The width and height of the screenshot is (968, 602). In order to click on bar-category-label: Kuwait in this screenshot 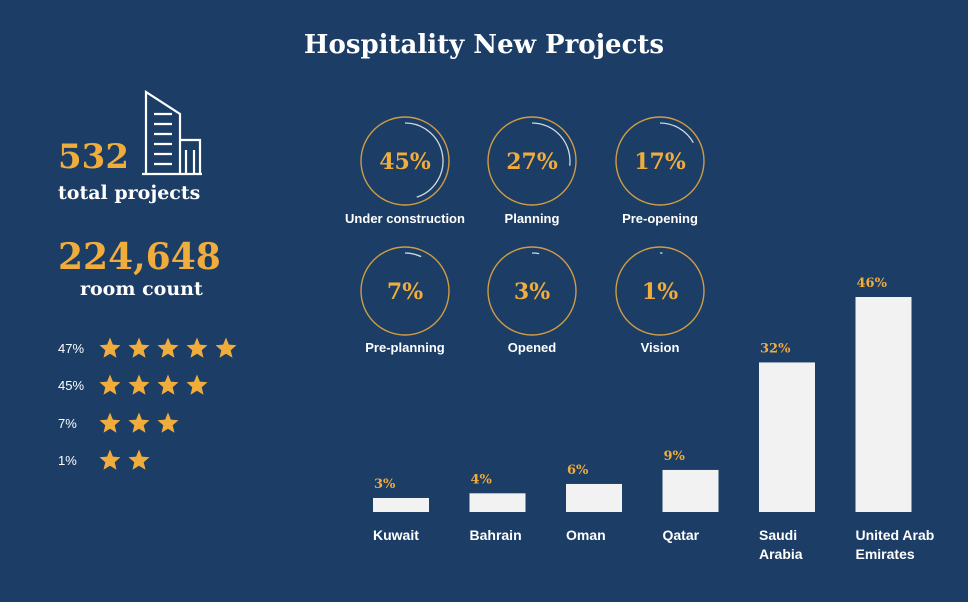, I will do `click(396, 535)`.